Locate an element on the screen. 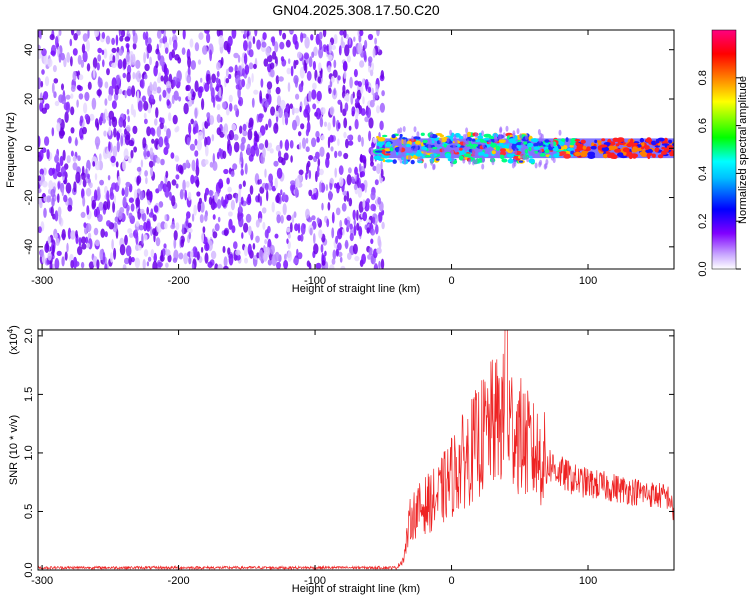 This screenshot has width=750, height=600. figure-title: GN04.2025.308.17.50.C20 is located at coordinates (356, 10).